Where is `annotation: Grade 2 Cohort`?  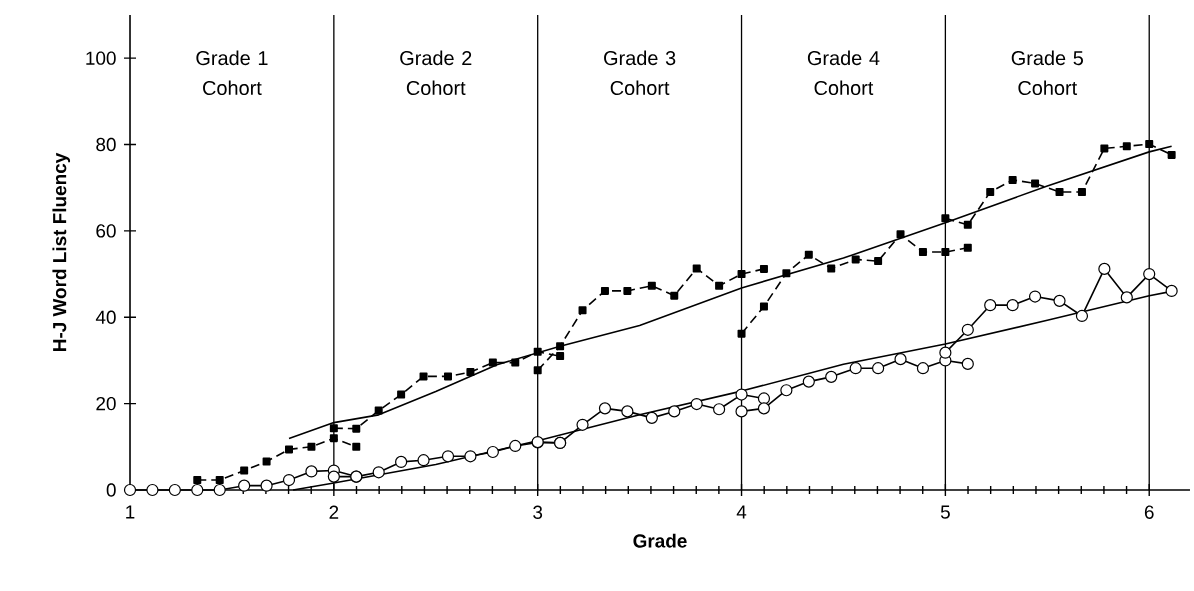 annotation: Grade 2 Cohort is located at coordinates (436, 73).